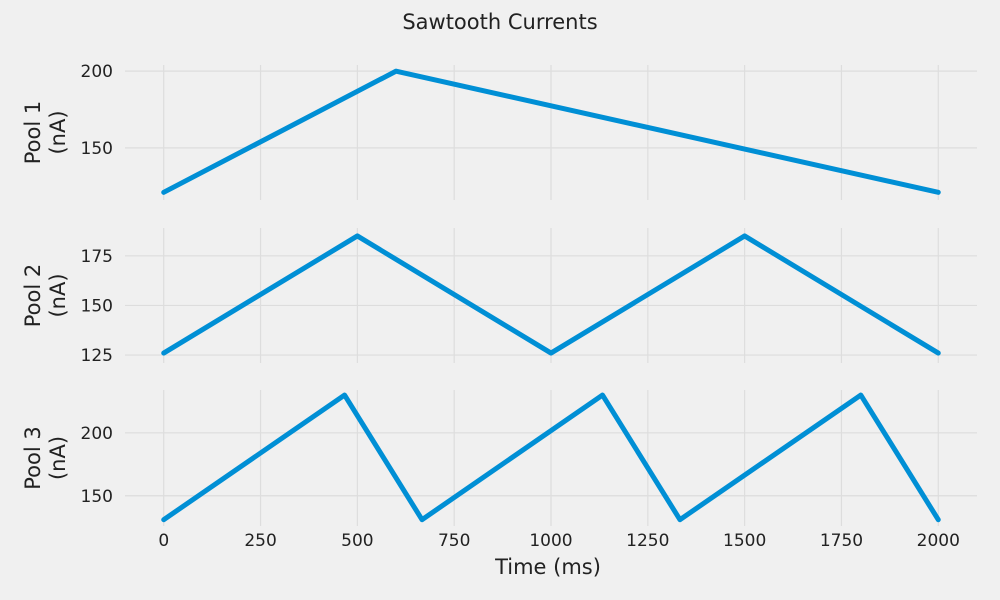  I want to click on x-tick-label: 1750, so click(841, 541).